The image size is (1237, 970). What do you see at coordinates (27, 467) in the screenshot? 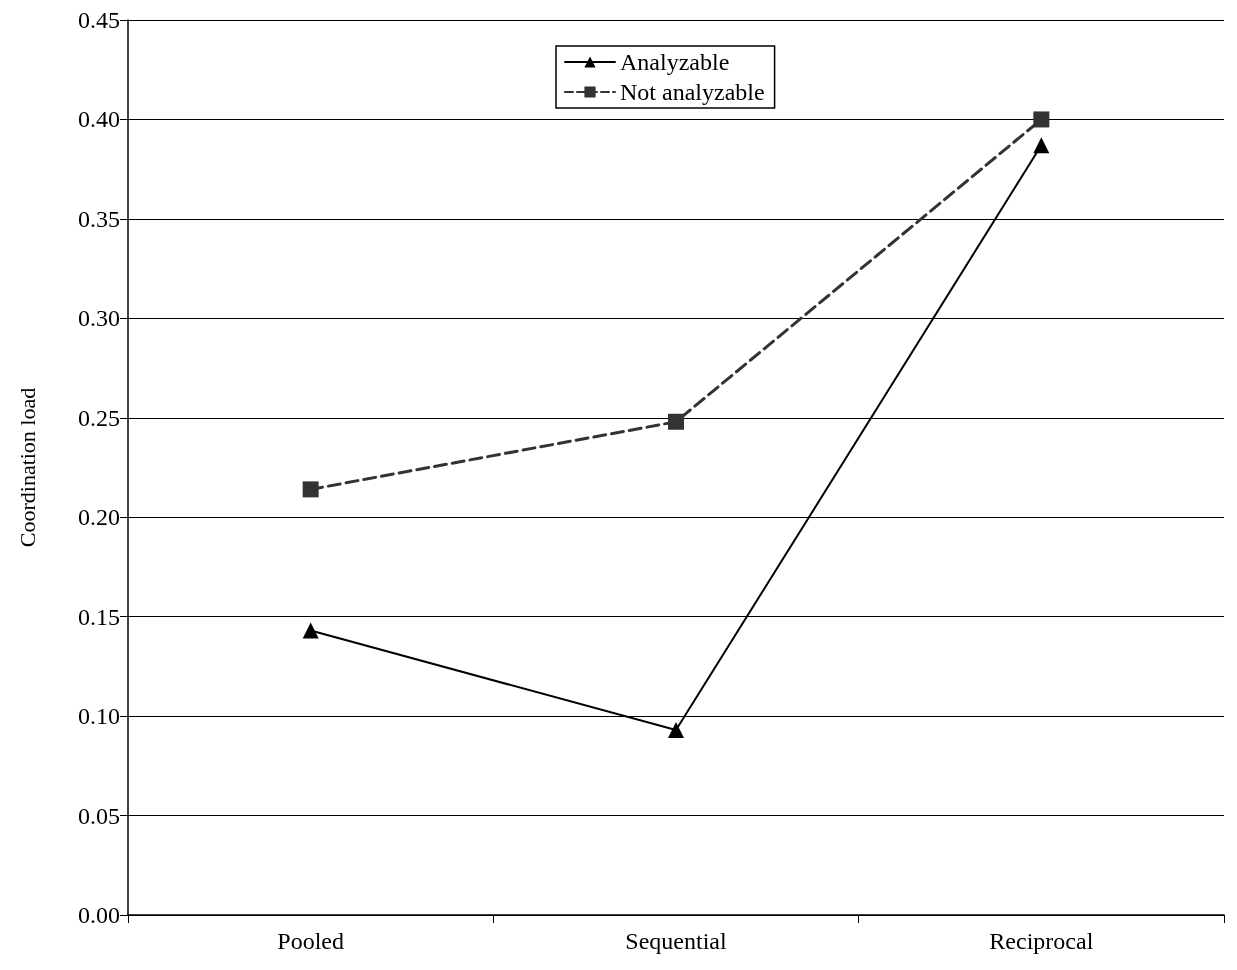
I see `y-axis-title: Coordination load` at bounding box center [27, 467].